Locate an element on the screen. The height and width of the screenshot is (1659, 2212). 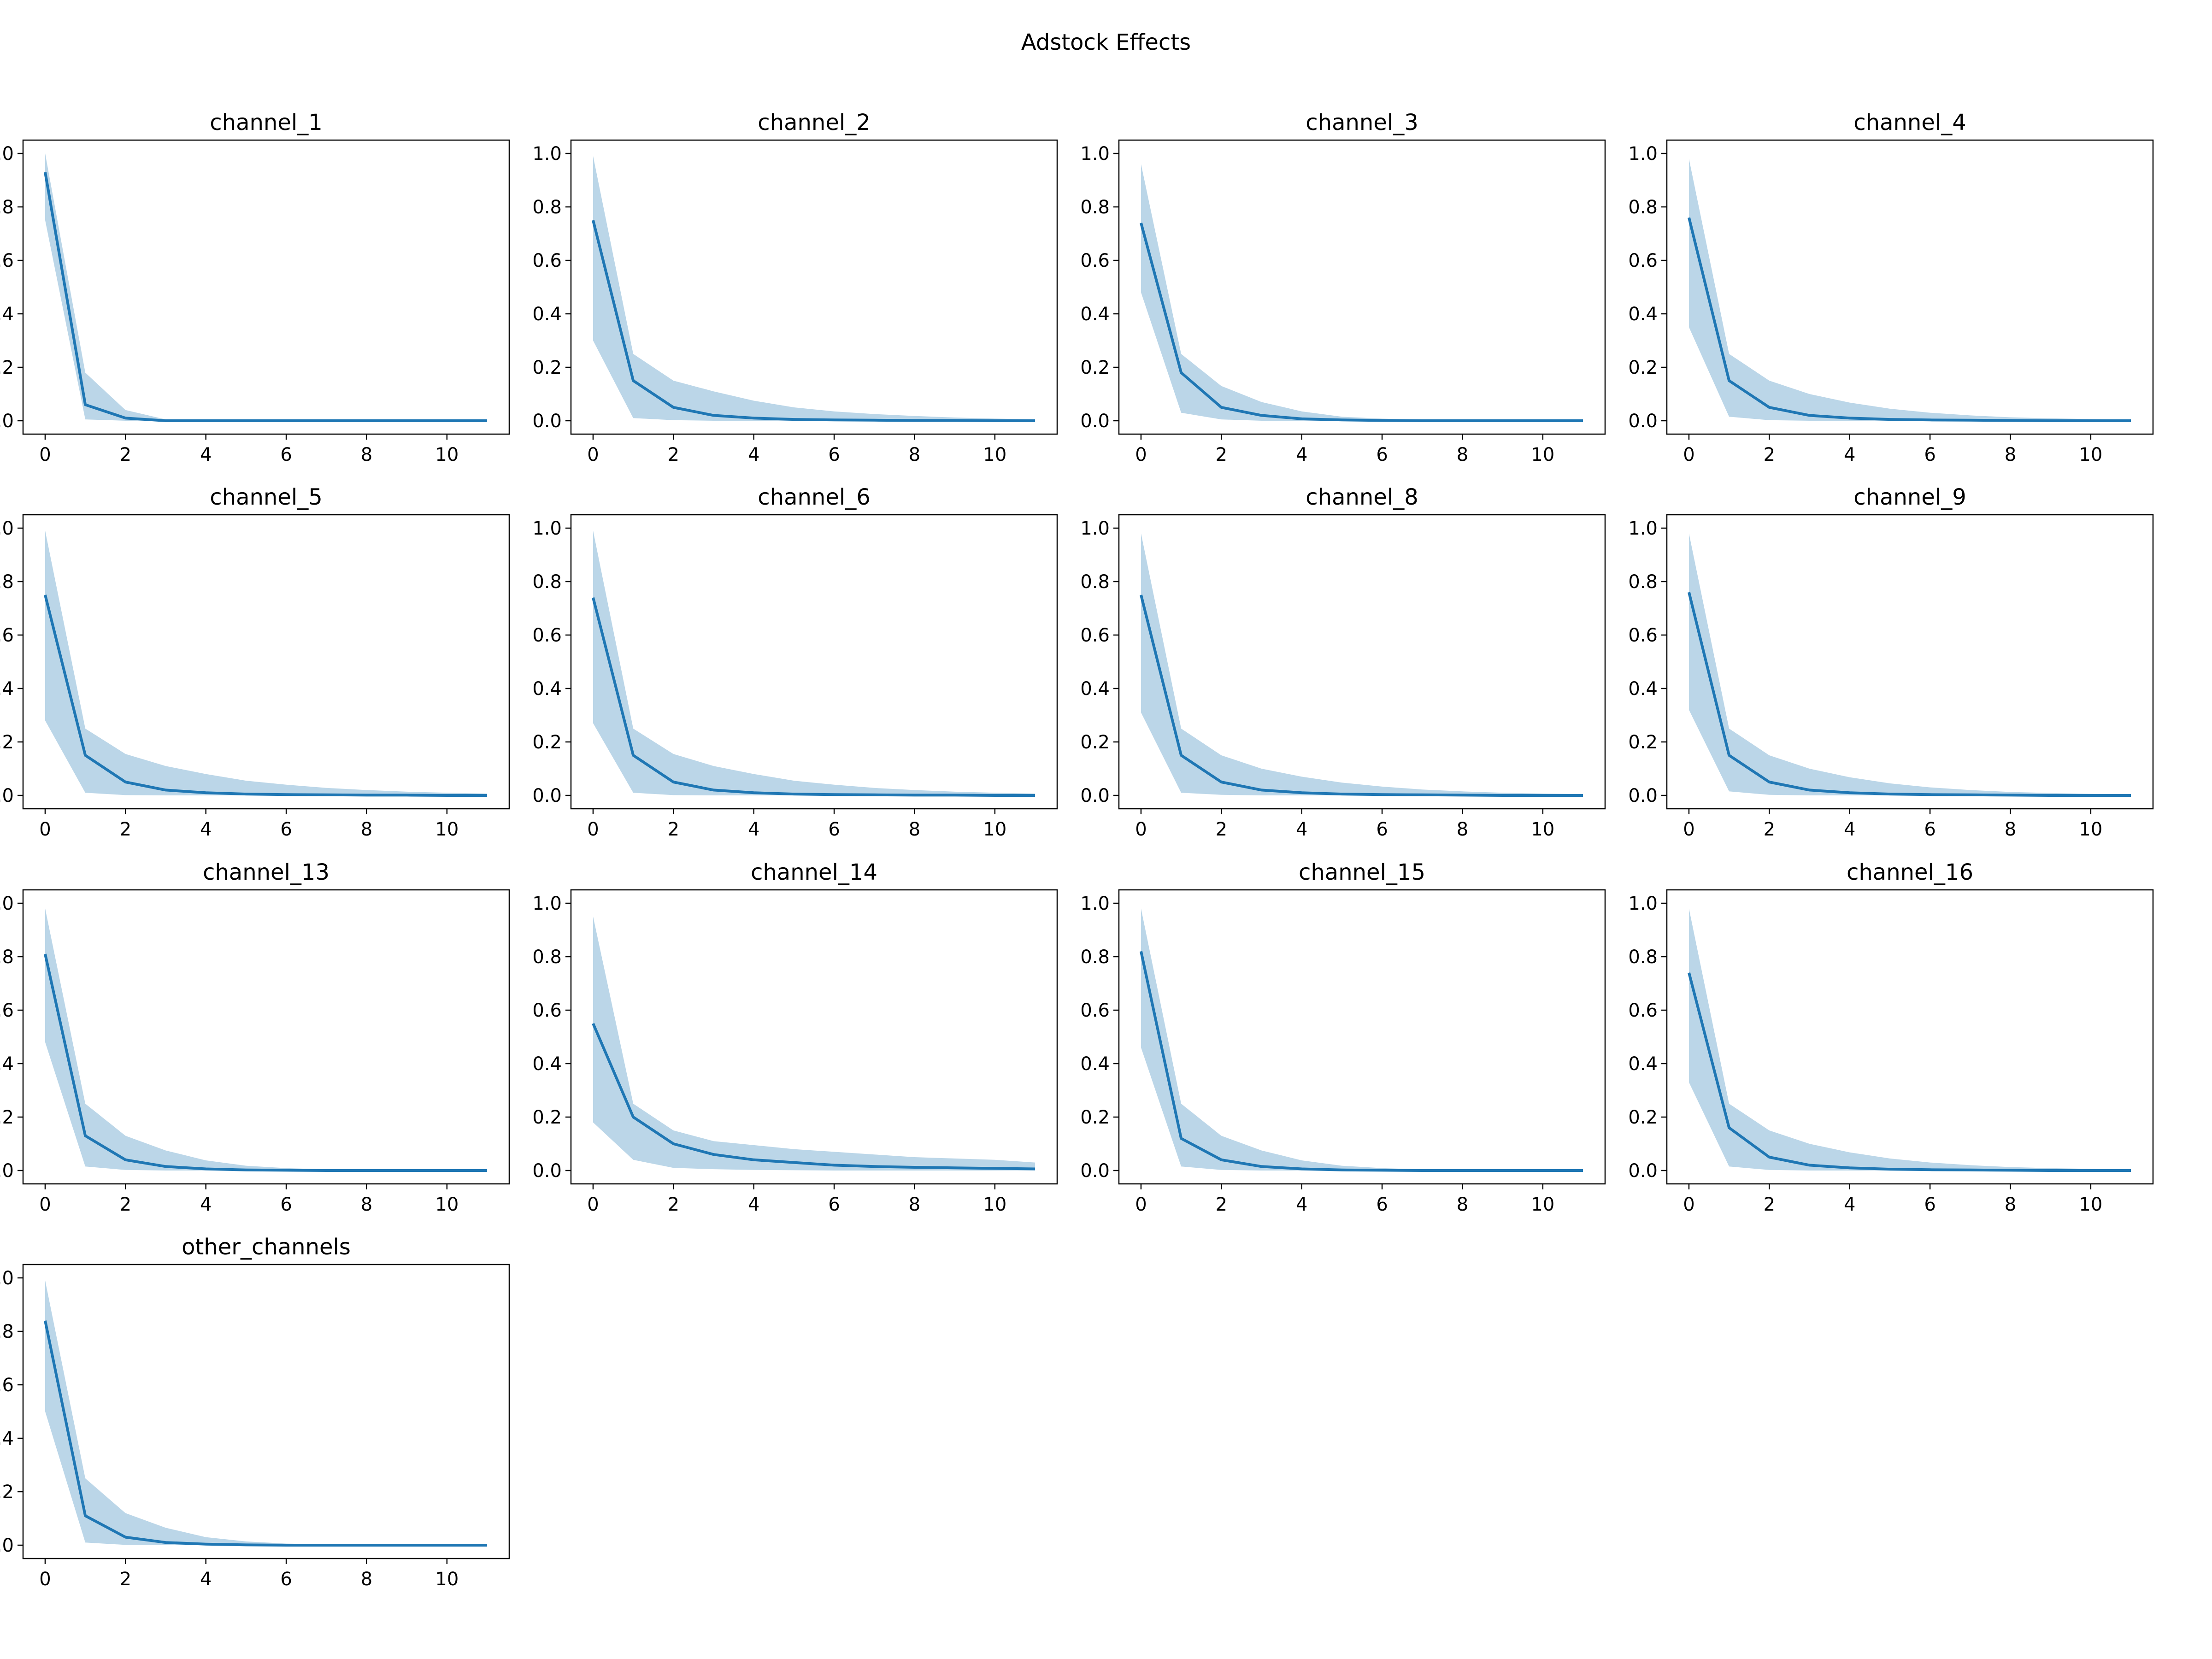
figure-title: Adstock Effects is located at coordinates (1106, 42).